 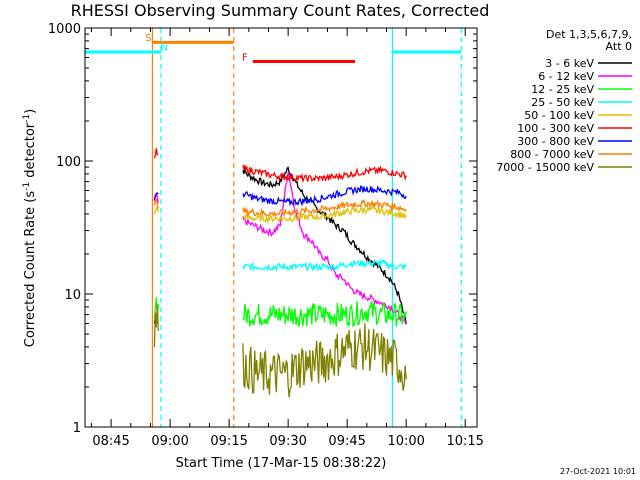 I want to click on detectors-label: Det 1,3,5,6,7,9,, so click(x=589, y=34).